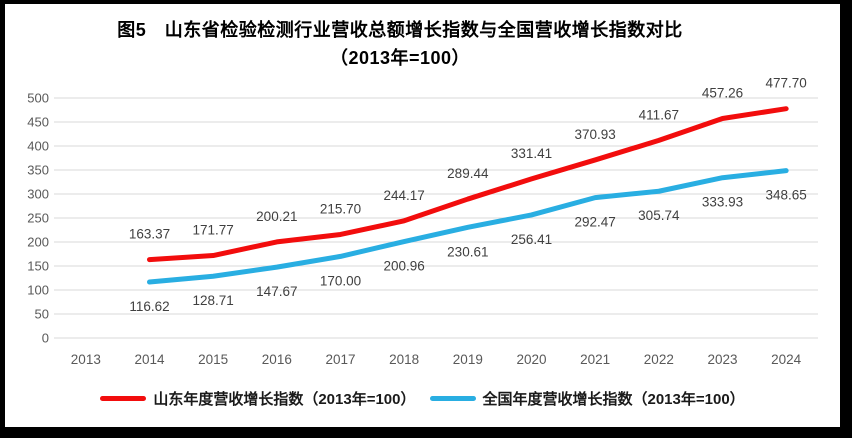 The image size is (852, 438). What do you see at coordinates (213, 230) in the screenshot?
I see `data-label: 171.77` at bounding box center [213, 230].